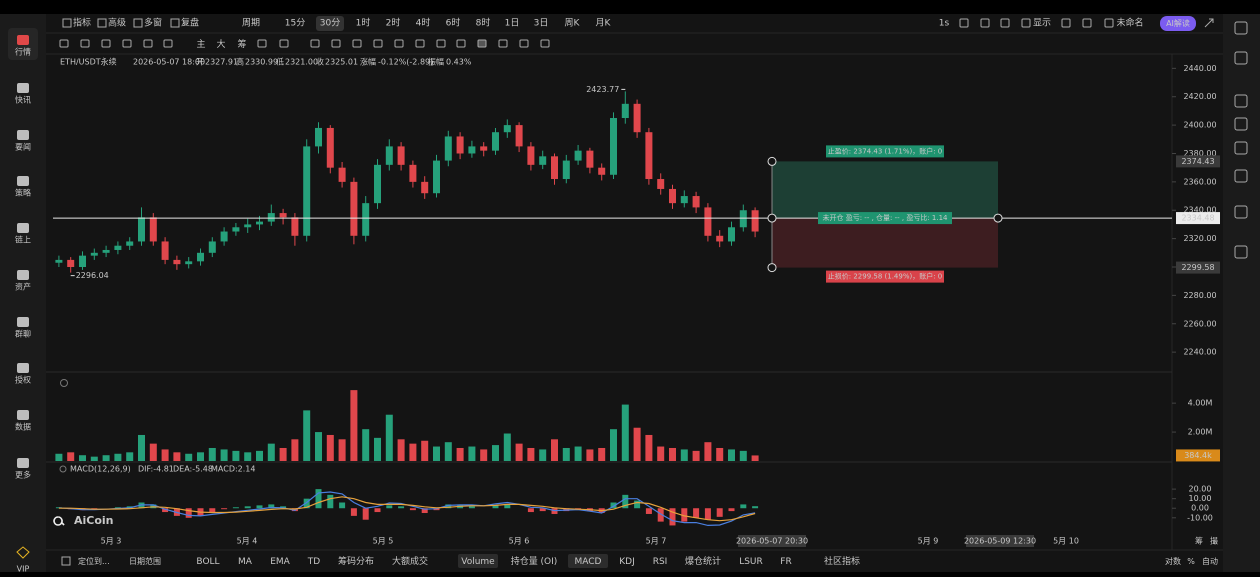  I want to click on indicator-button: 社区指标, so click(842, 561).